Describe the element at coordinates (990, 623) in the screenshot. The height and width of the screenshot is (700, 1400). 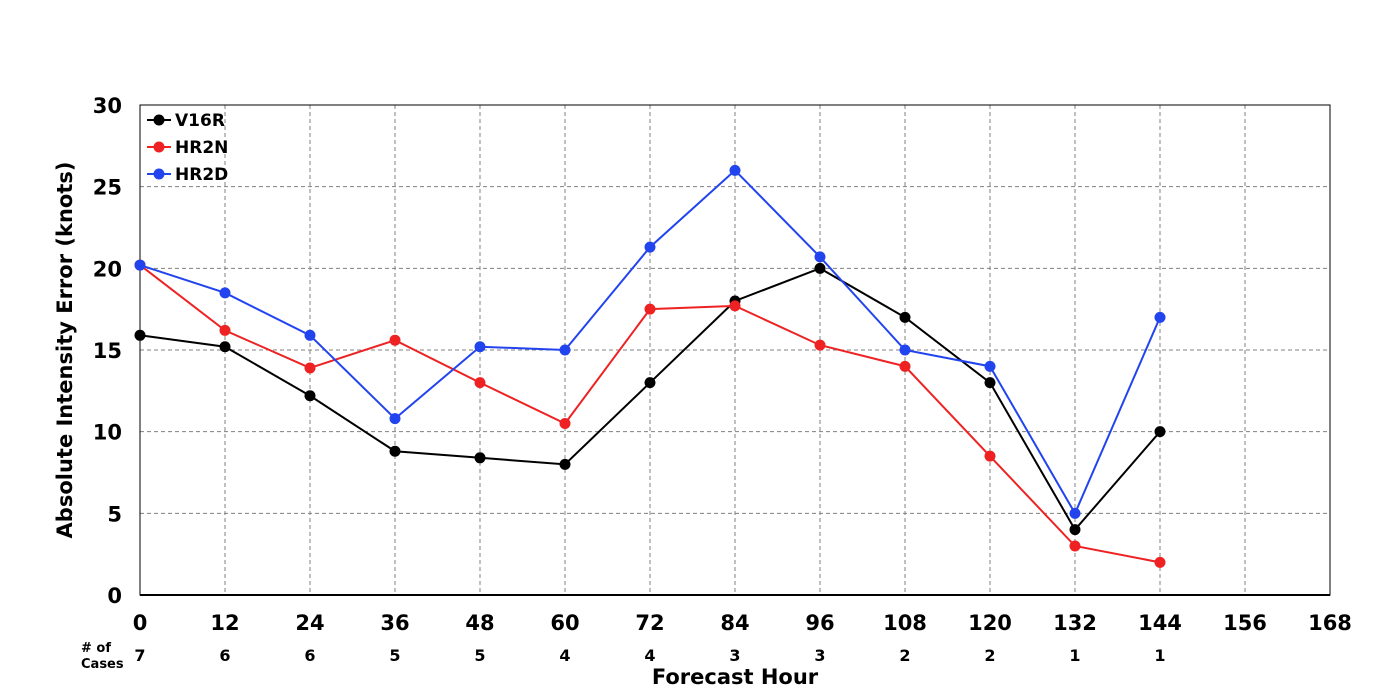
I see `x-tick-label: 120` at that location.